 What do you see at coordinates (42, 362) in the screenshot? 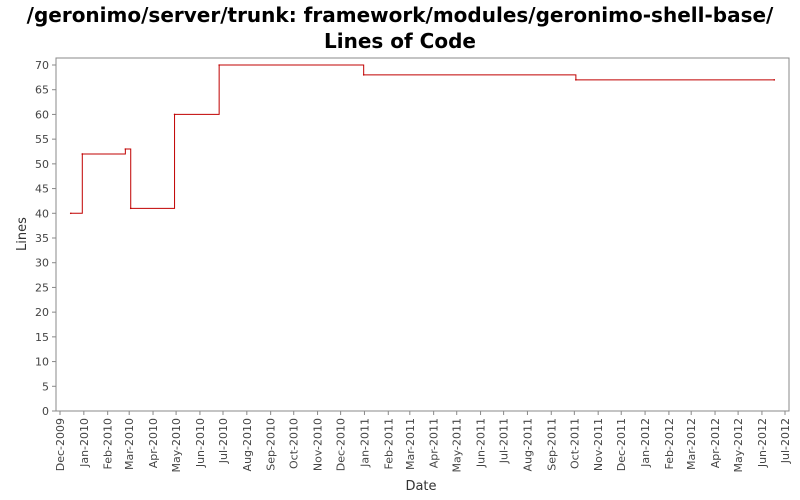
I see `y-tick-label: 10` at bounding box center [42, 362].